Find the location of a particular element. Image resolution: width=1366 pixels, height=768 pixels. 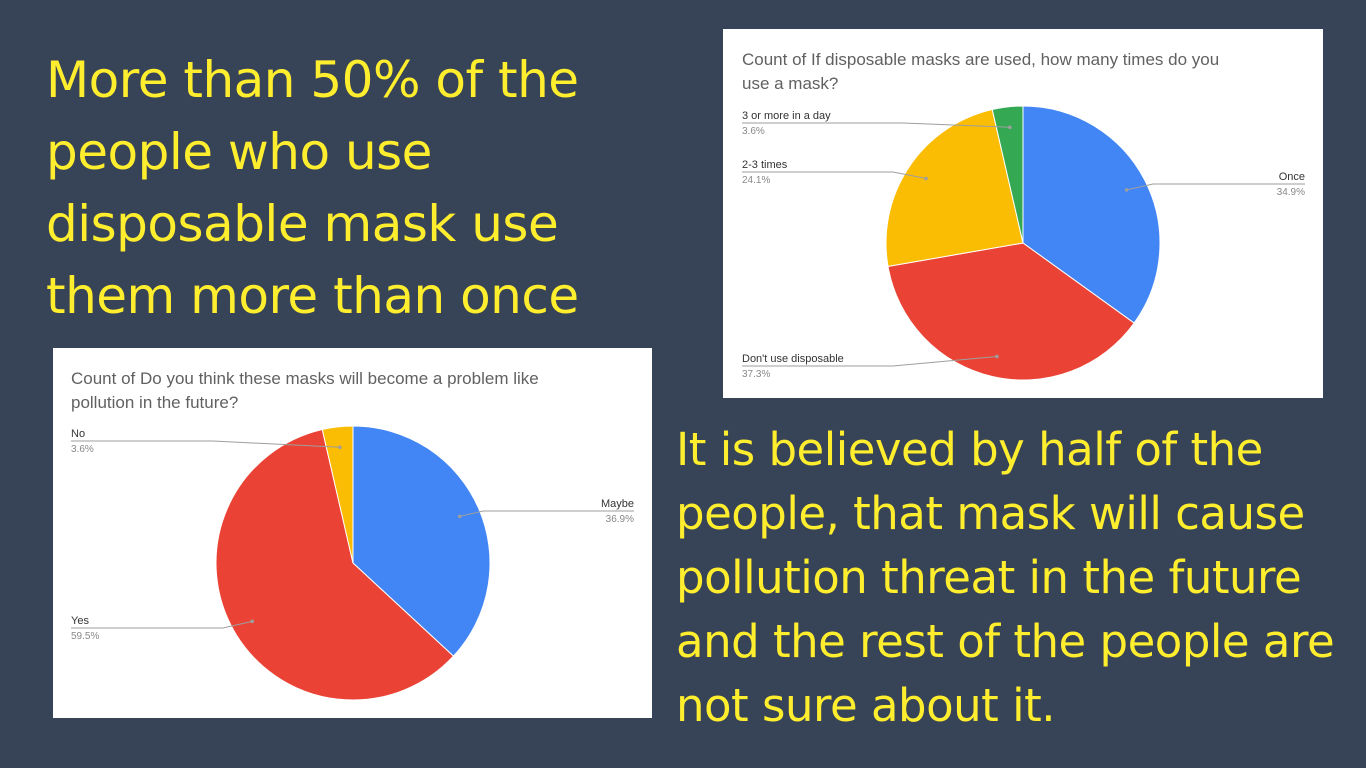

leader-line-3-or-more-in-a-day is located at coordinates (876, 125).